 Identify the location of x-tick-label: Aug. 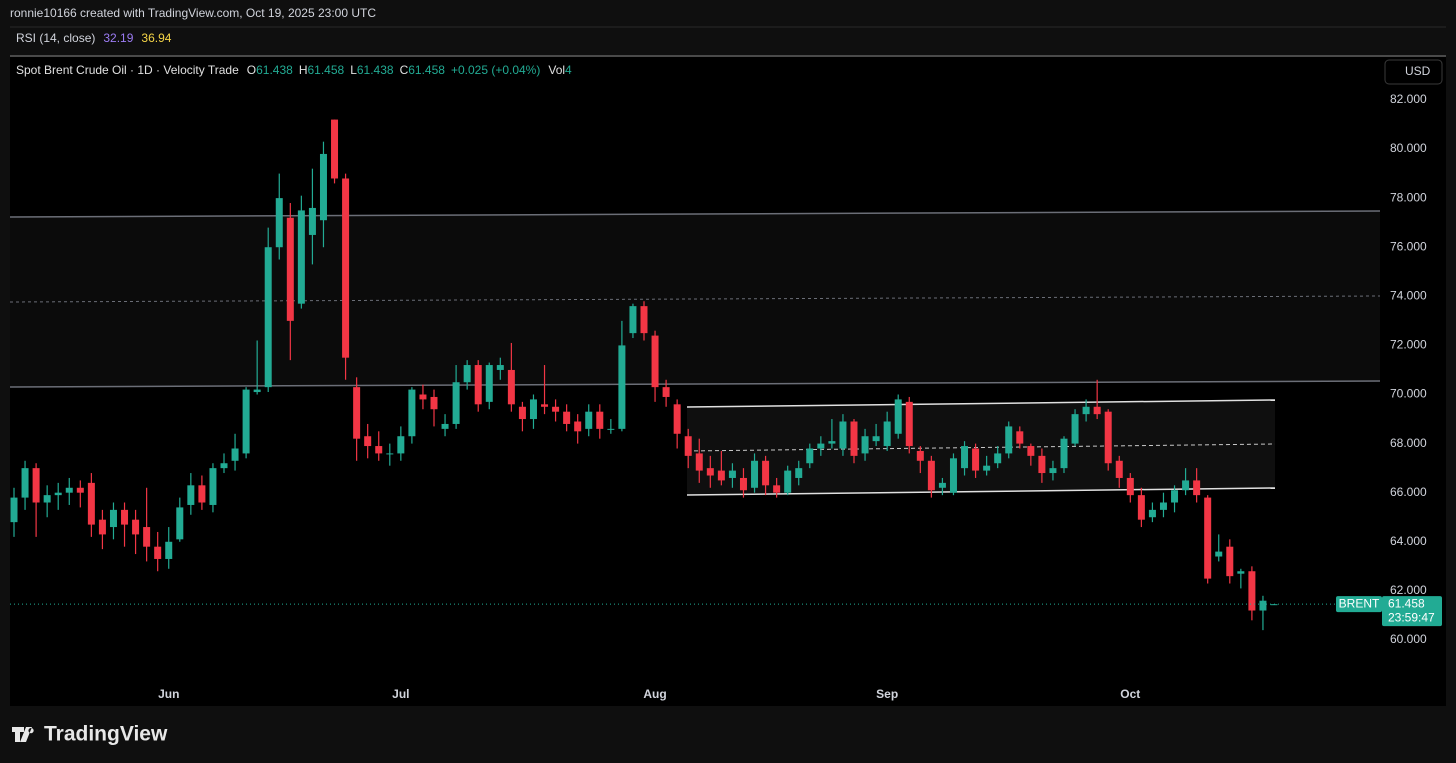
(654, 694).